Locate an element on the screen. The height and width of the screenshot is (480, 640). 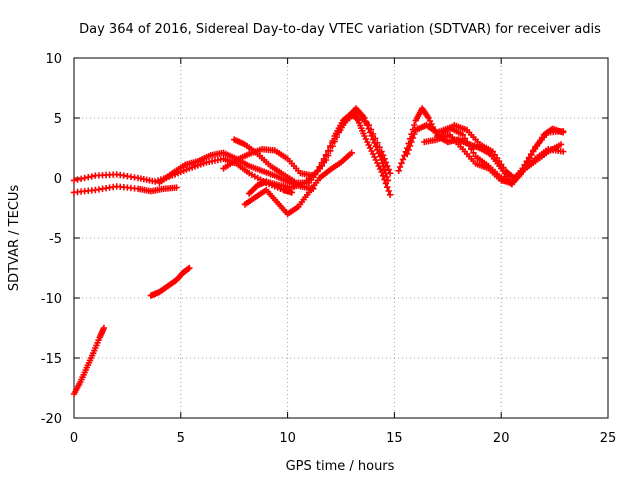
y-tick-label: -15 is located at coordinates (51, 359).